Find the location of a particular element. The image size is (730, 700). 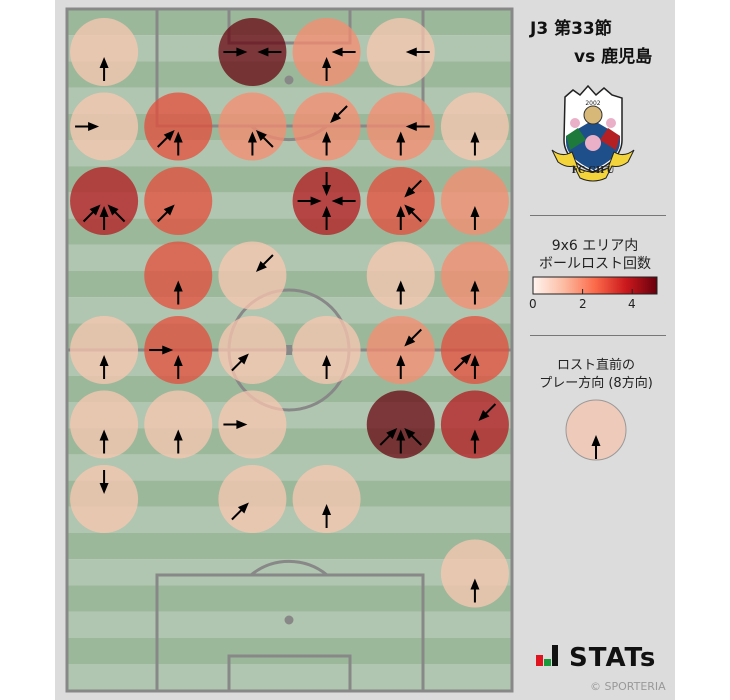

top-goal-area is located at coordinates (289, 26).